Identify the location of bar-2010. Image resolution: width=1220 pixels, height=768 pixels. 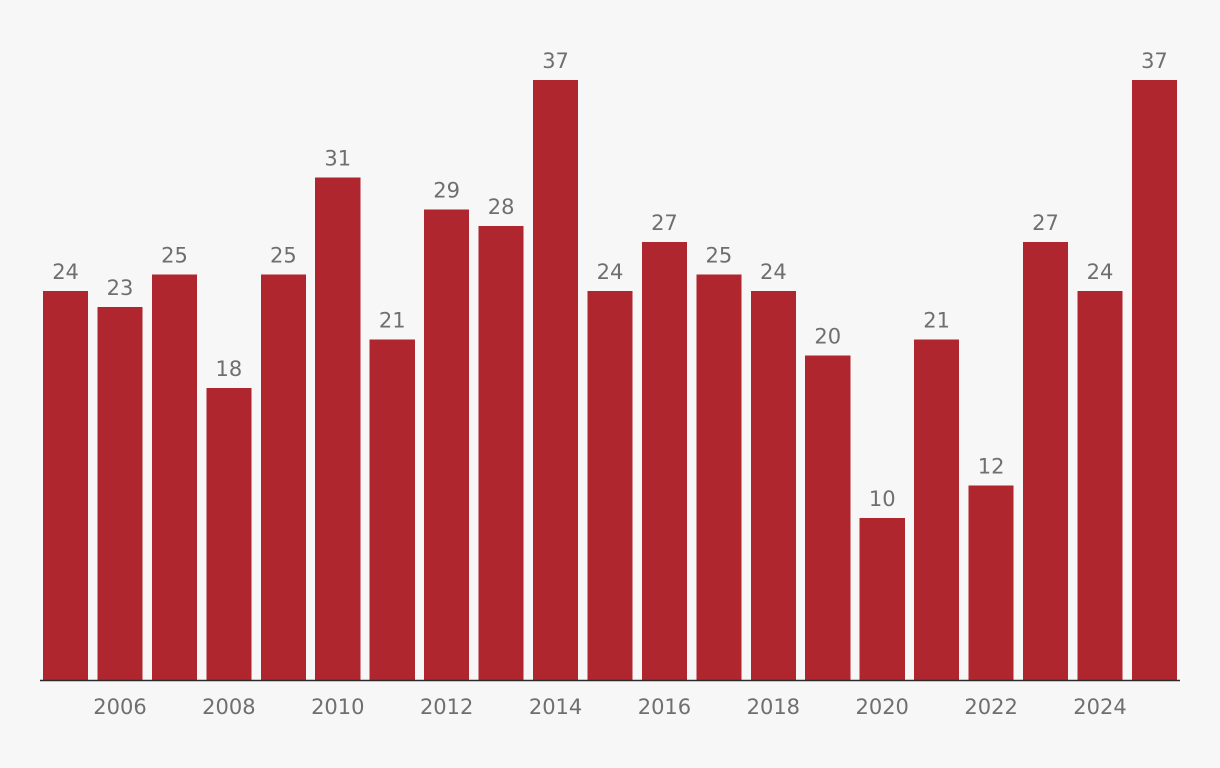
(338, 429).